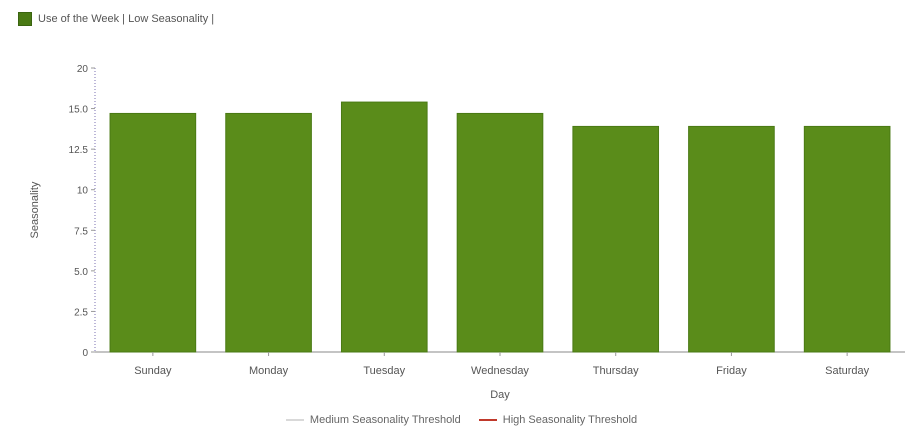  Describe the element at coordinates (153, 371) in the screenshot. I see `x-tick-label: Sunday` at that location.